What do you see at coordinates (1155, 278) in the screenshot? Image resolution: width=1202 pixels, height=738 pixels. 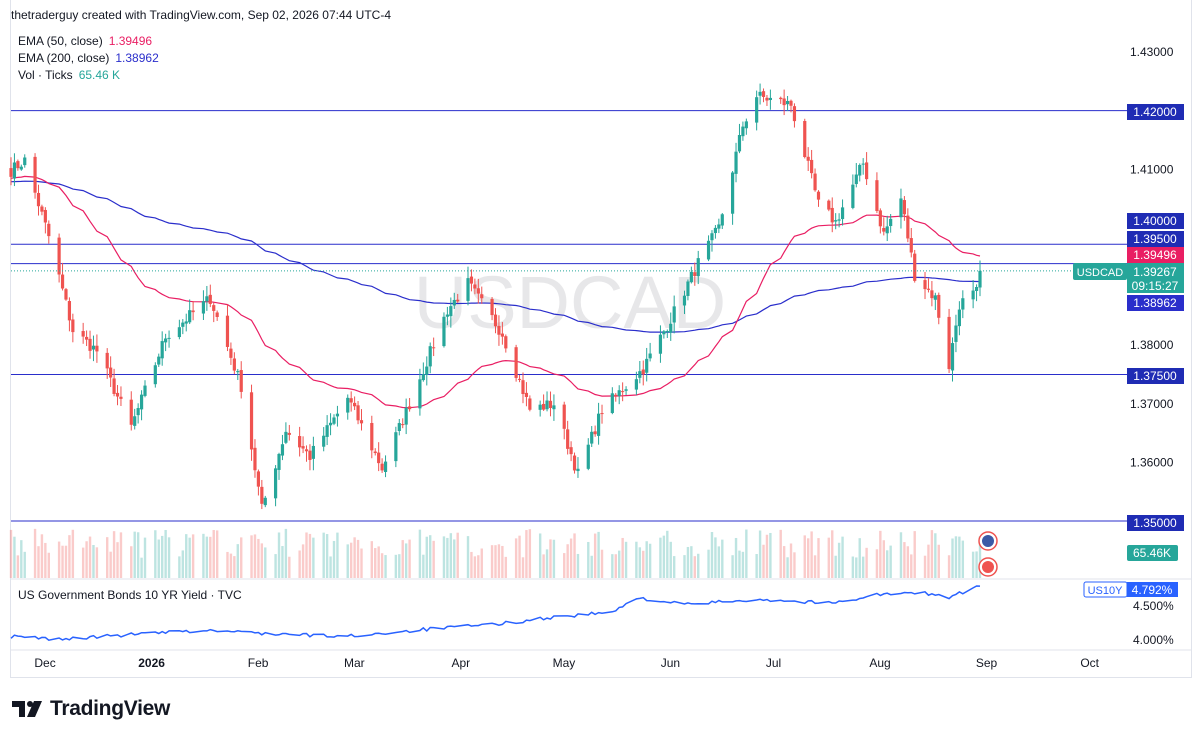 I see `current-price-tag-bg` at bounding box center [1155, 278].